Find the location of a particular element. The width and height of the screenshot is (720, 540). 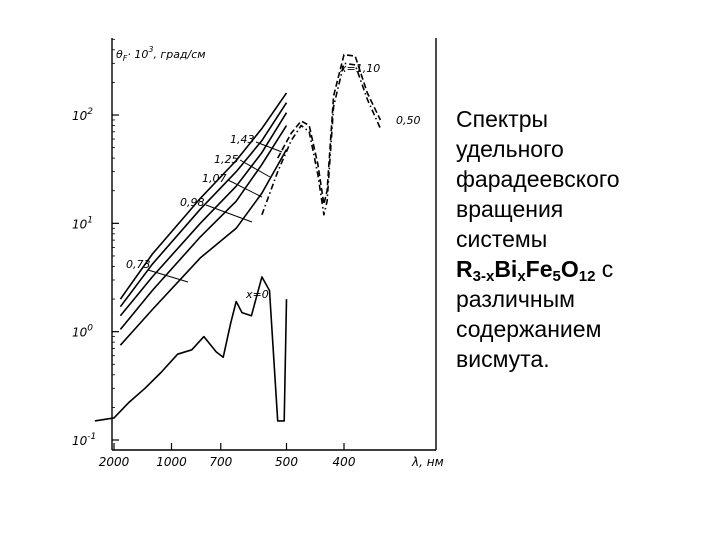

formula-bi-sub: x is located at coordinates (521, 276).